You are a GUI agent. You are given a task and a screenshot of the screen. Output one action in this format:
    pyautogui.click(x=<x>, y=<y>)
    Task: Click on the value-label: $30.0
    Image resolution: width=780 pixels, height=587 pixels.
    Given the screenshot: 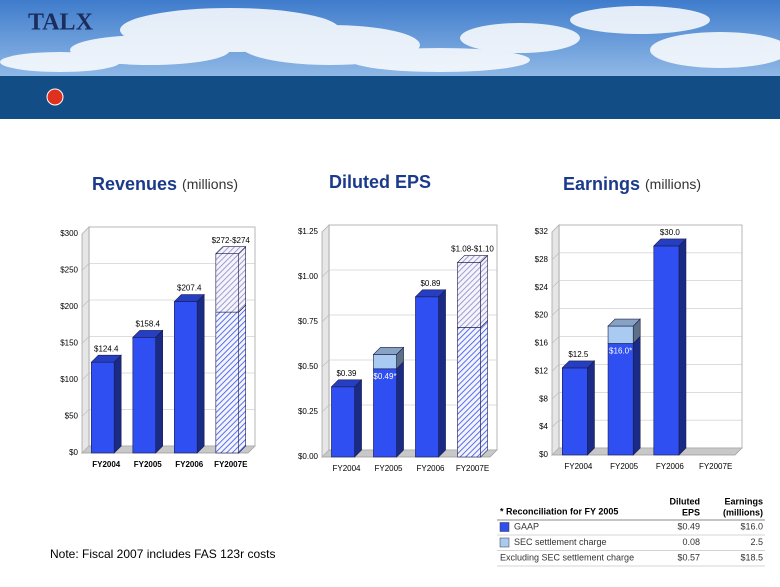 What is the action you would take?
    pyautogui.click(x=670, y=232)
    